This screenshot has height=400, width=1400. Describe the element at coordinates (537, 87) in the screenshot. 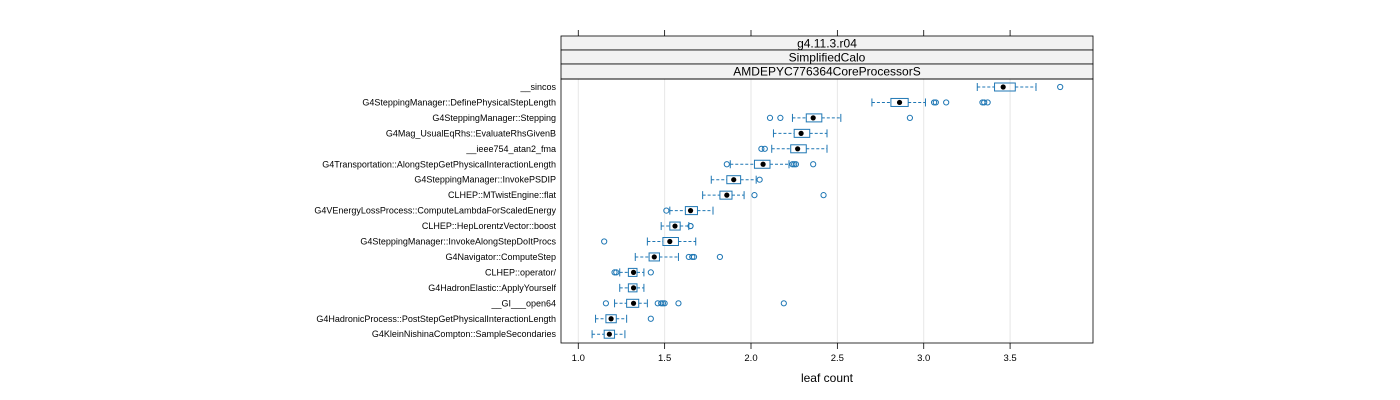

I see `category-label: __sincos` at that location.